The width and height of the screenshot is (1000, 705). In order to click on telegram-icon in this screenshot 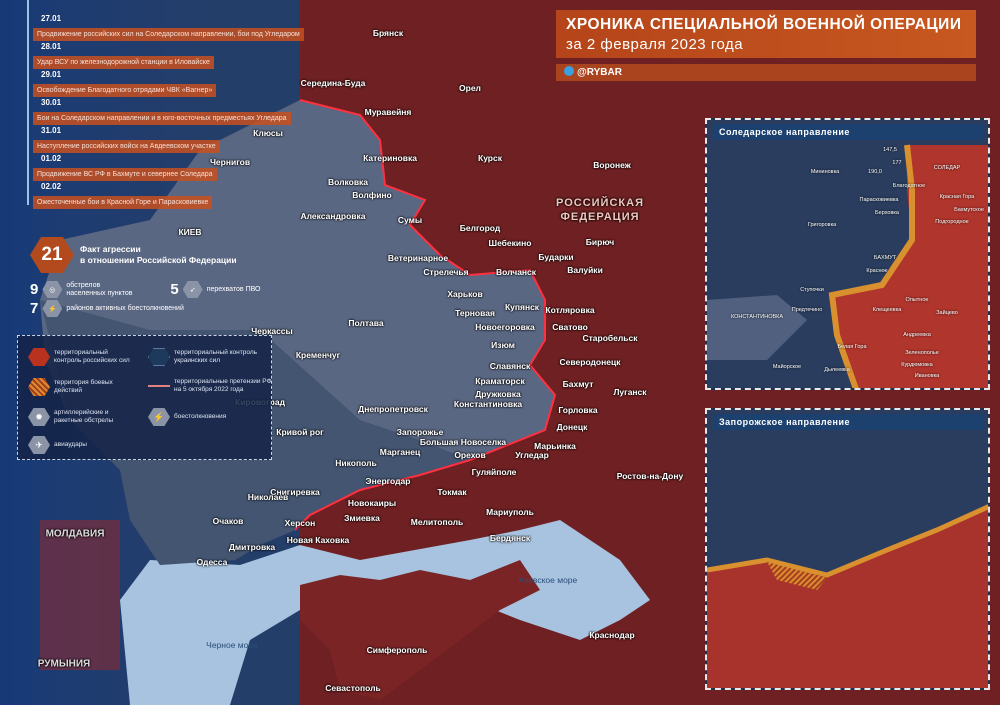, I will do `click(569, 71)`.